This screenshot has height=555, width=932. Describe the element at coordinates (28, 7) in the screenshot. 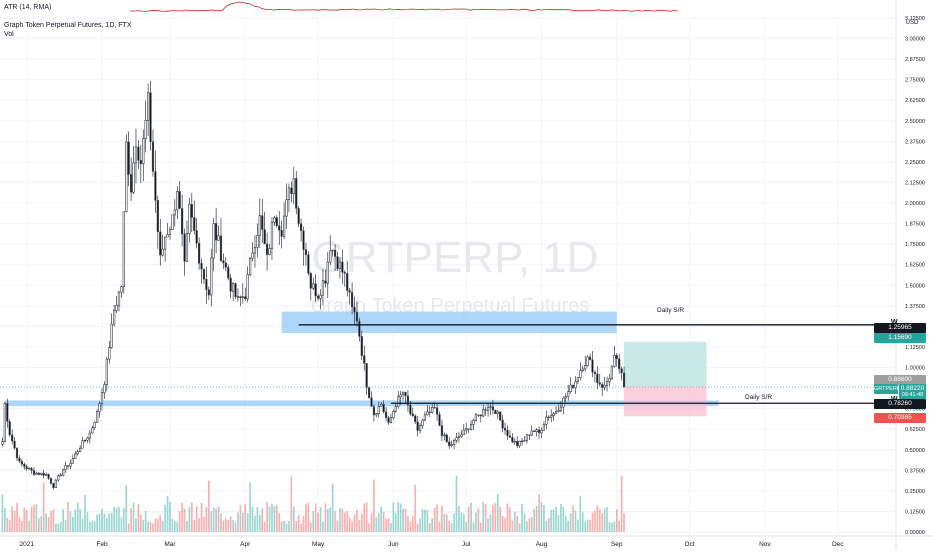

I see `atr-legend: ATR (14, RMA)` at that location.